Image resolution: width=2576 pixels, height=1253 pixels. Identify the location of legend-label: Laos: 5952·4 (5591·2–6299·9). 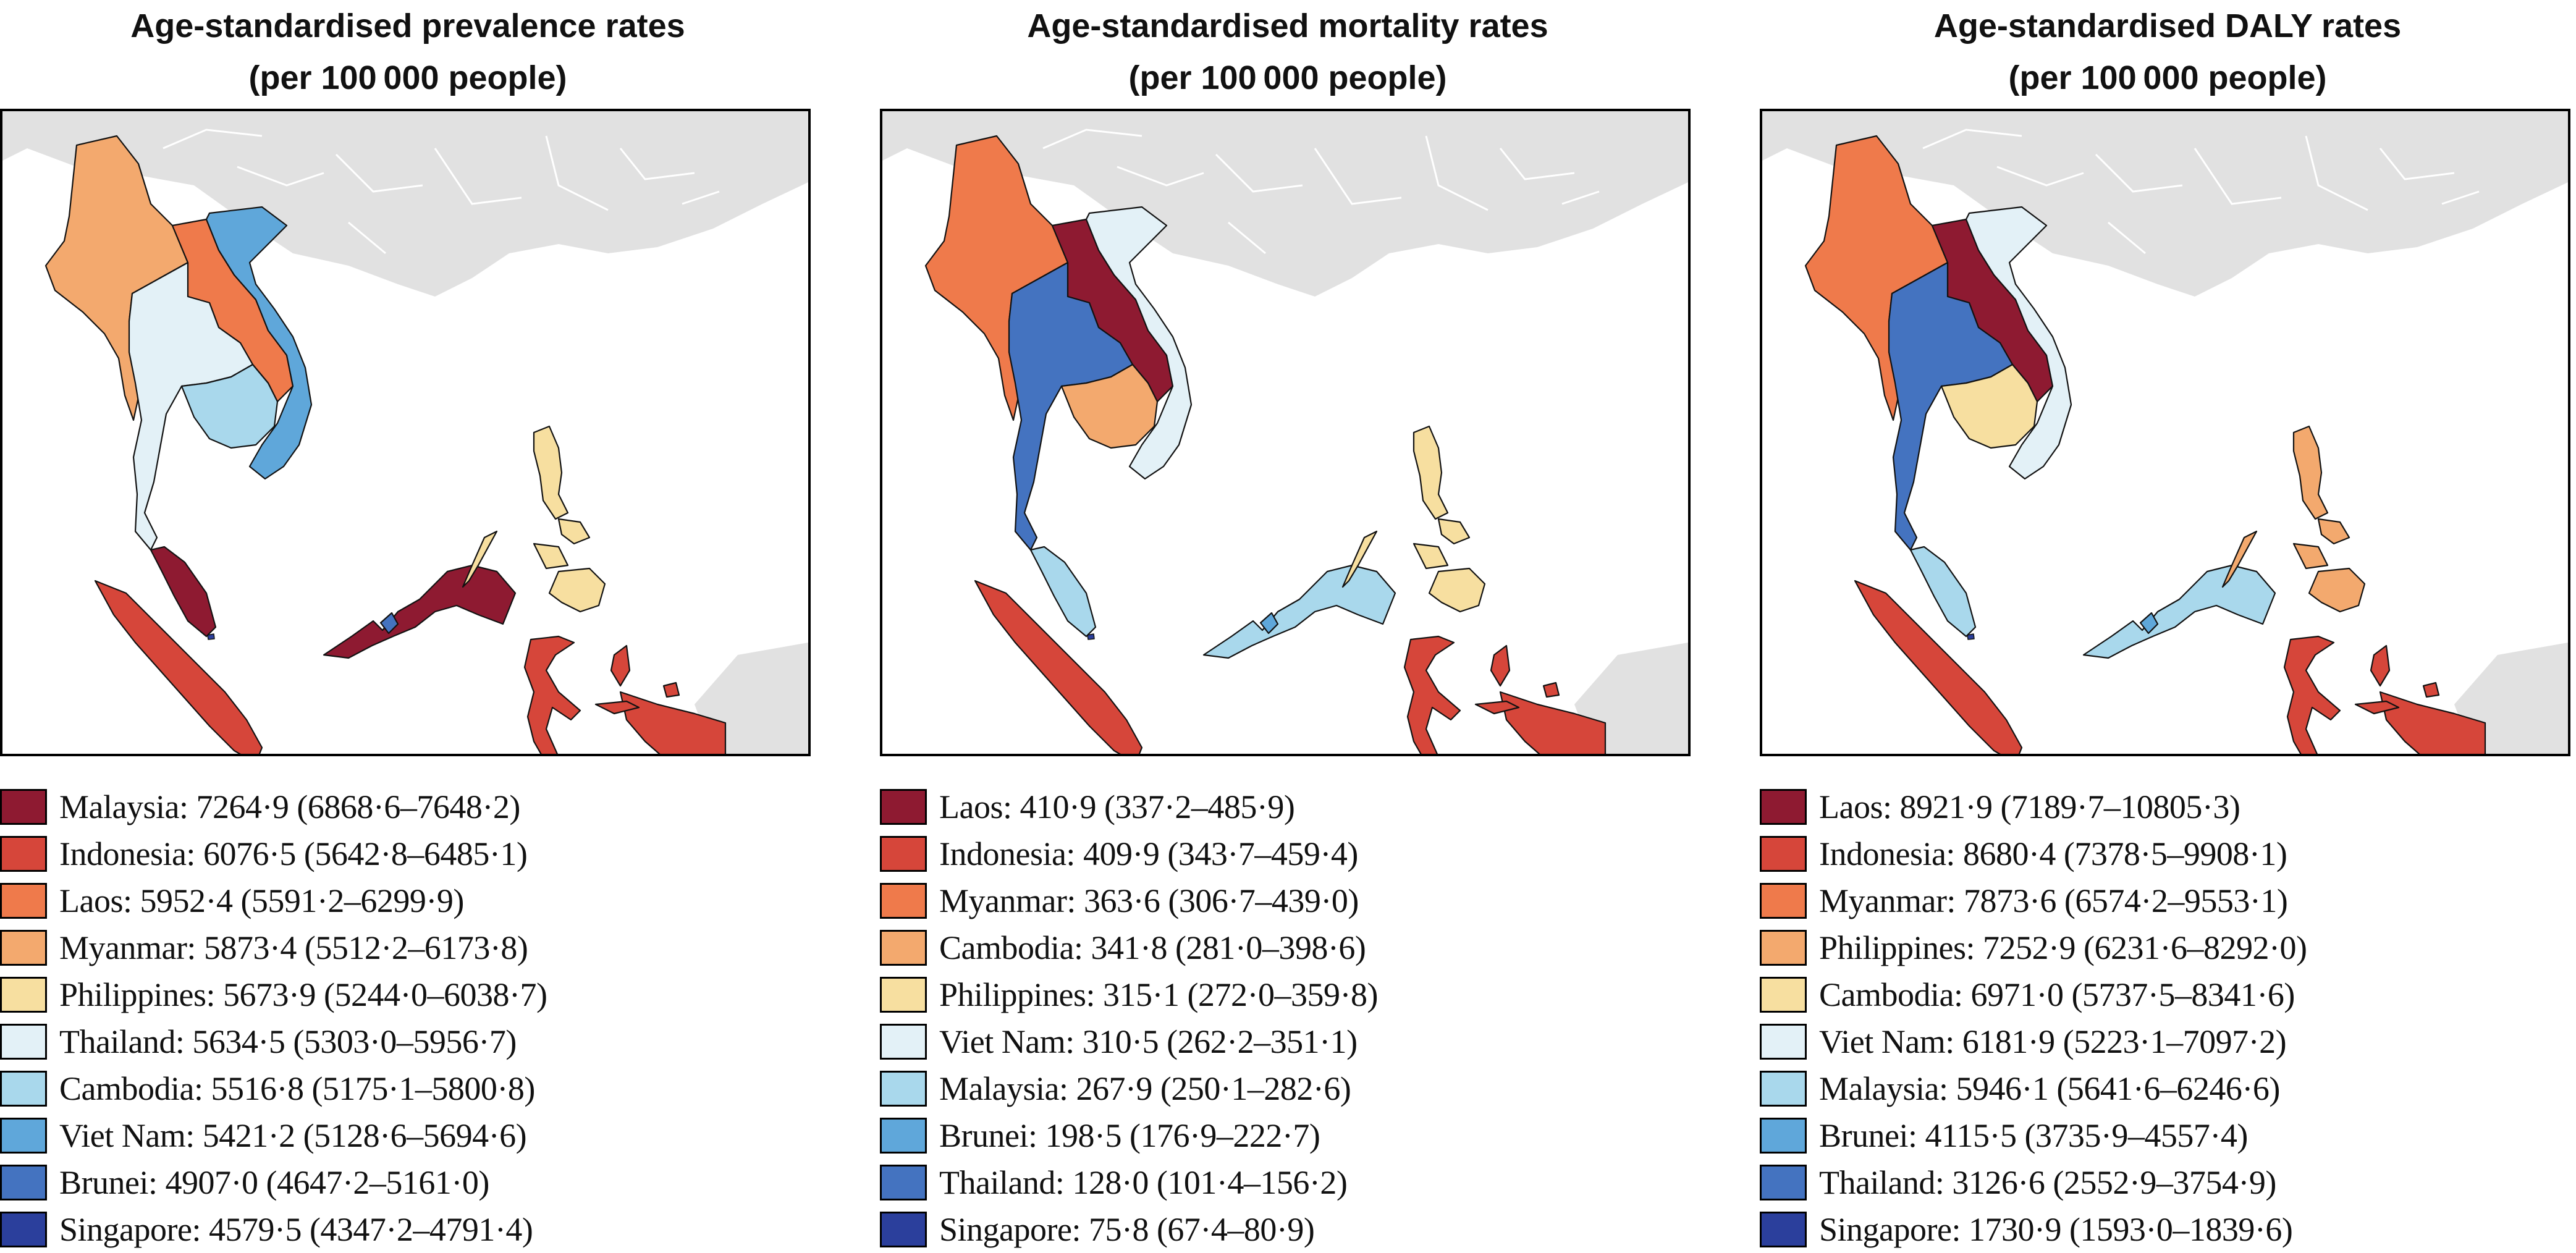
(261, 900).